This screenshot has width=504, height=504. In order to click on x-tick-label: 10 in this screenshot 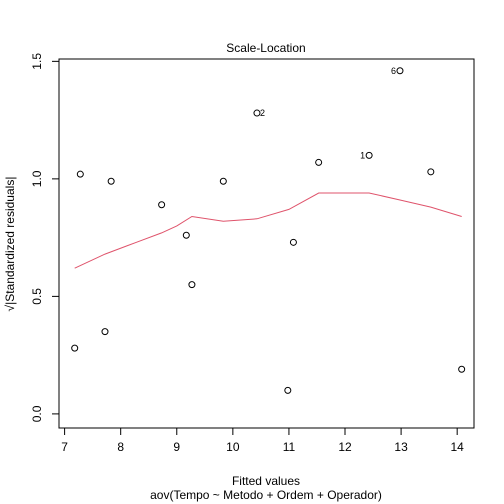, I will do `click(233, 447)`.